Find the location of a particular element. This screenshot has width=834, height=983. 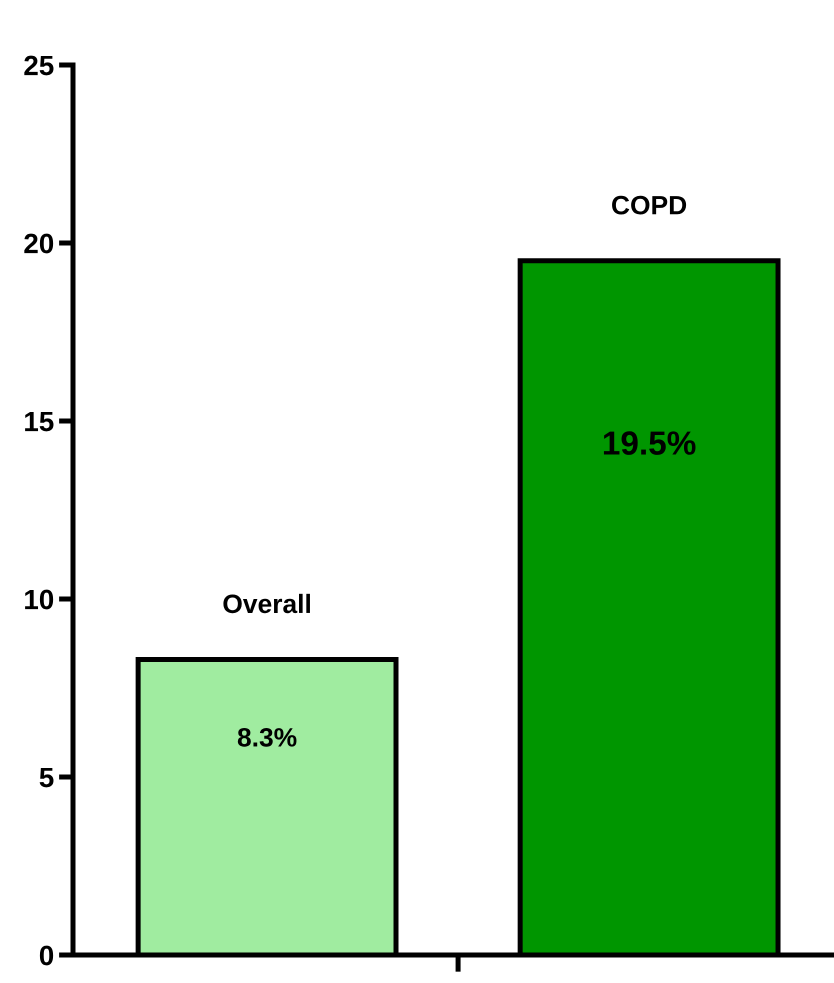

x-tick-label: COPD is located at coordinates (649, 205).